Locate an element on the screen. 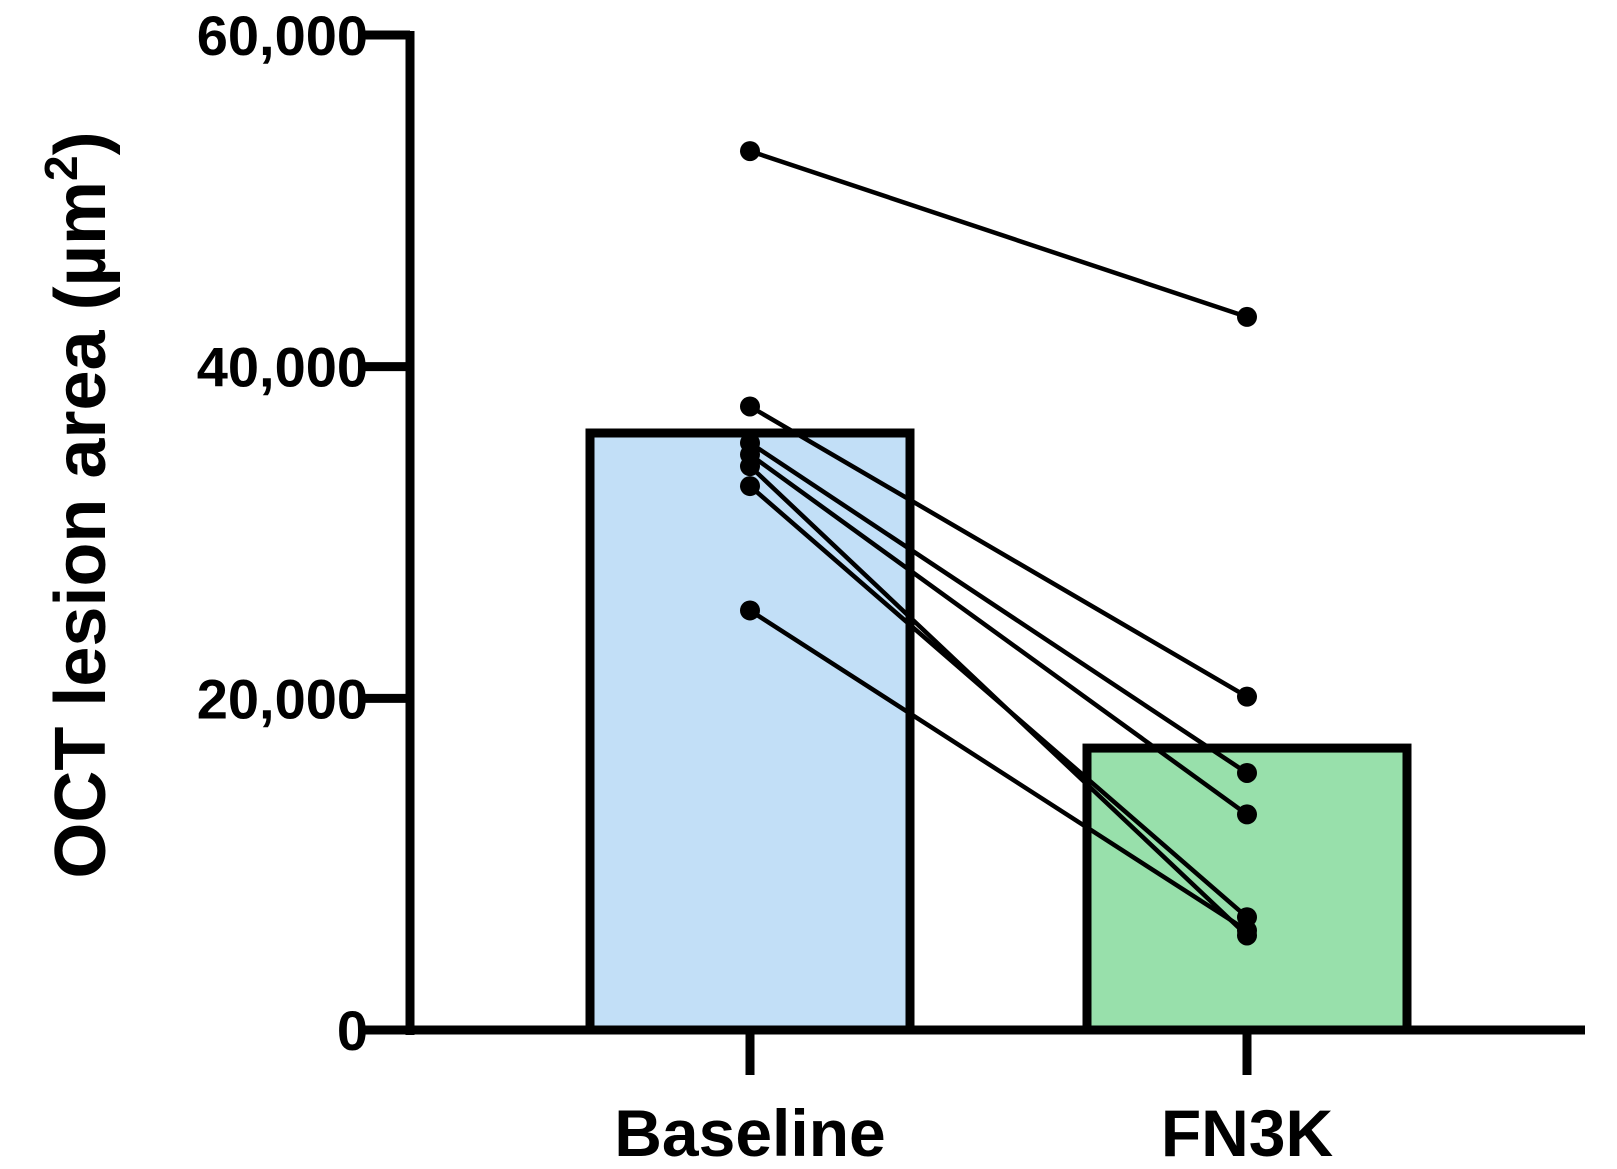 The height and width of the screenshot is (1169, 1617). bar-baseline is located at coordinates (750, 731).